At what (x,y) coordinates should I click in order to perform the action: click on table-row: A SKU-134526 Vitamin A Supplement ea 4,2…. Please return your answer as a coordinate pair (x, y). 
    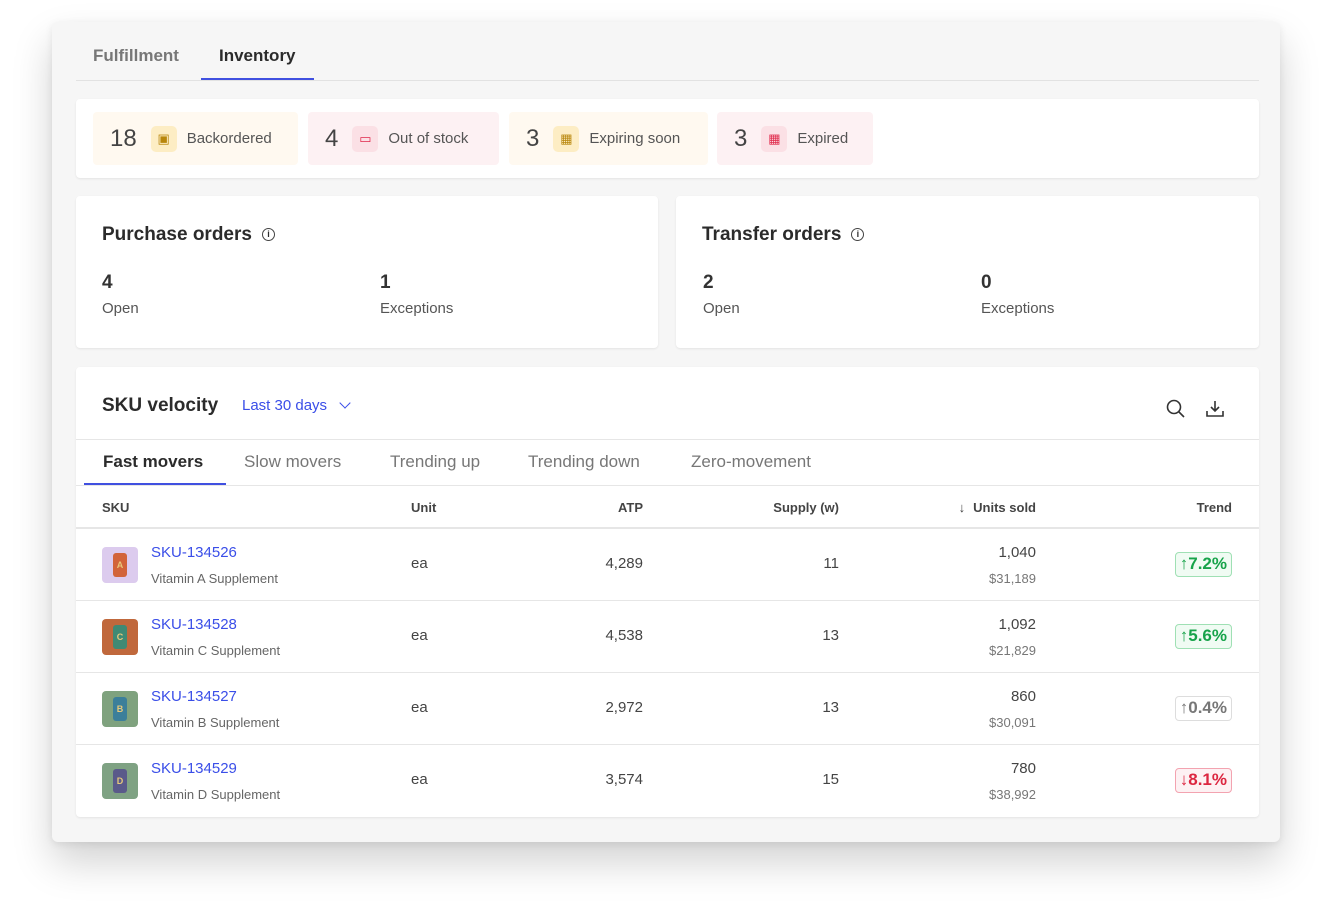
    Looking at the image, I should click on (667, 564).